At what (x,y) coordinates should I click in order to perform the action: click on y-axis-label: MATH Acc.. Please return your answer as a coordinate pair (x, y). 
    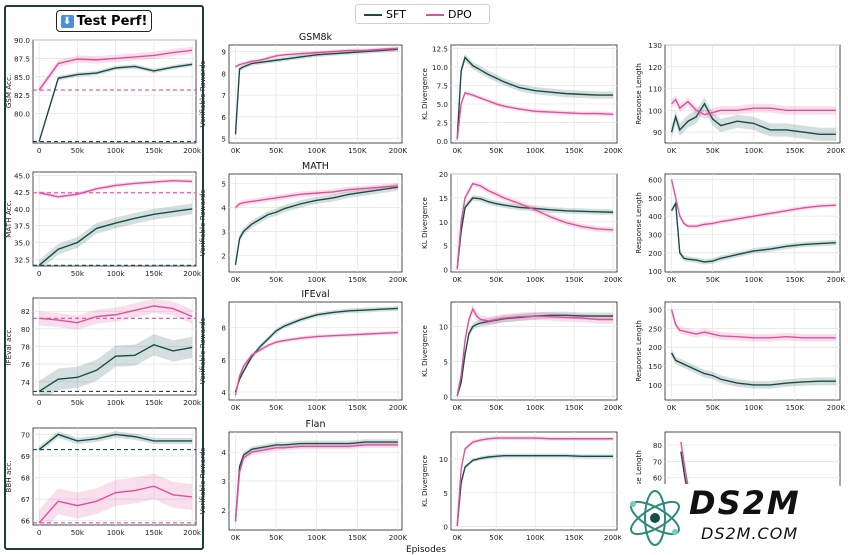
    Looking at the image, I should click on (8, 219).